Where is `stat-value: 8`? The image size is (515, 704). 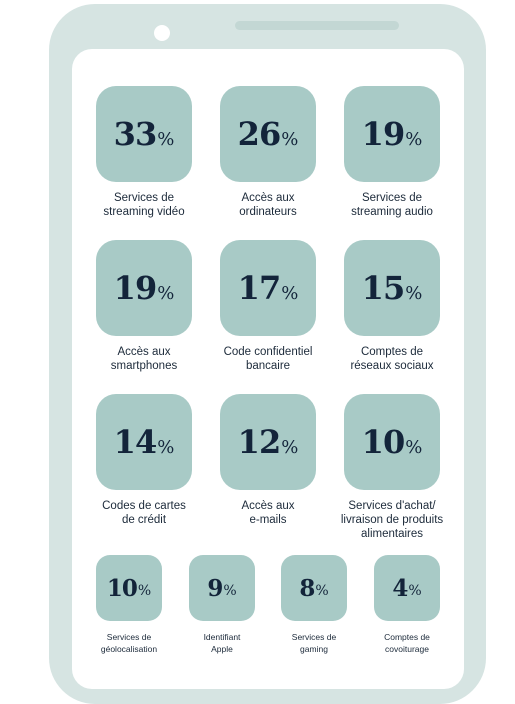
stat-value: 8 is located at coordinates (307, 588).